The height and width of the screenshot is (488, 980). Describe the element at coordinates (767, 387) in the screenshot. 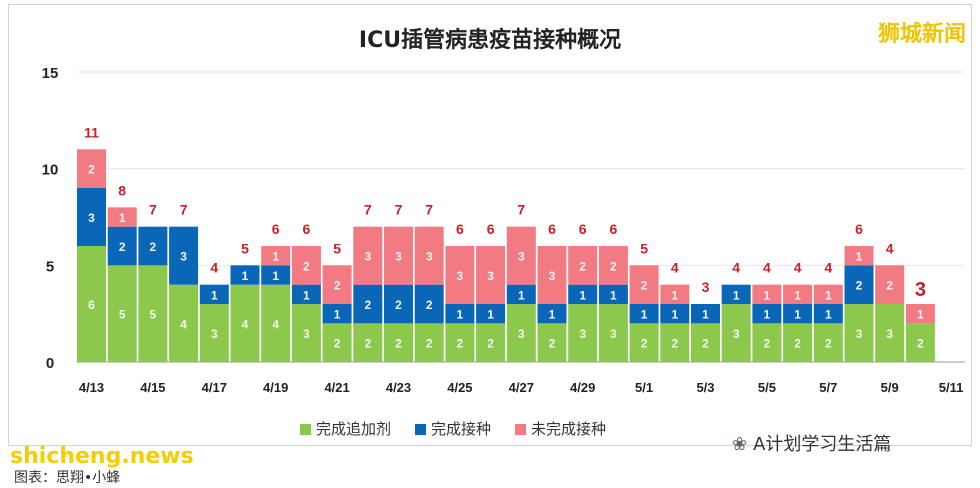

I see `x-tick-label: 5/5` at that location.